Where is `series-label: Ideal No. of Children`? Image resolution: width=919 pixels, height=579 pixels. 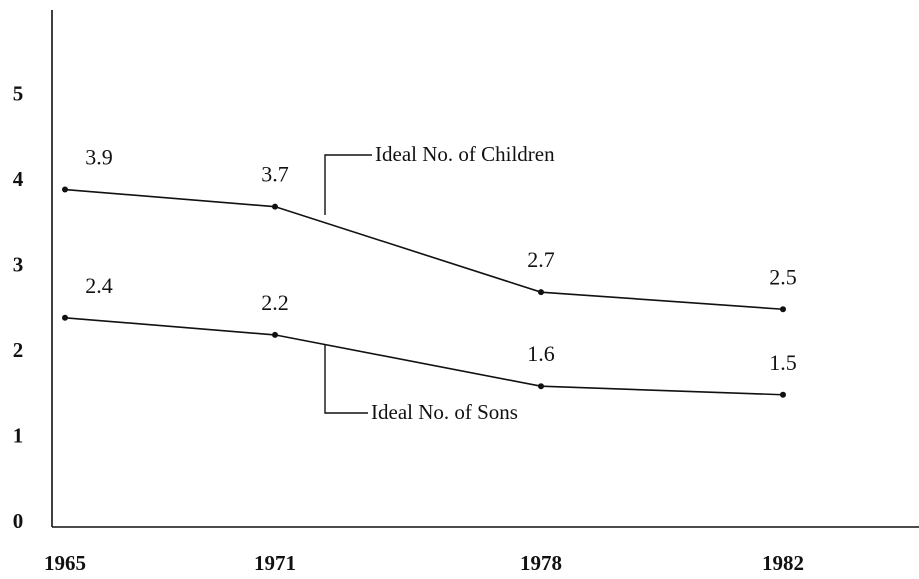 series-label: Ideal No. of Children is located at coordinates (465, 154).